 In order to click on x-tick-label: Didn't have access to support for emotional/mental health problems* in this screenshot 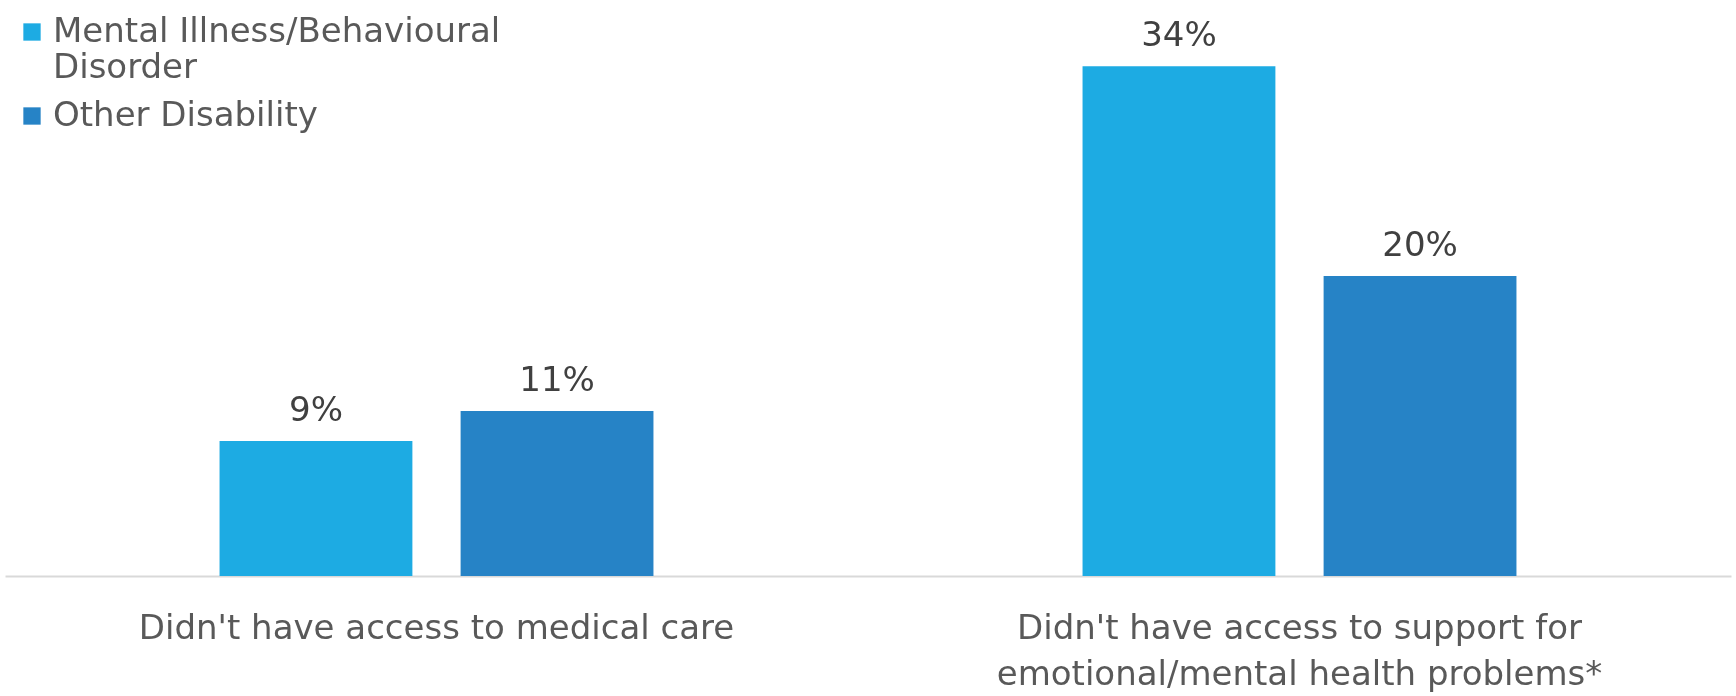, I will do `click(1299, 649)`.